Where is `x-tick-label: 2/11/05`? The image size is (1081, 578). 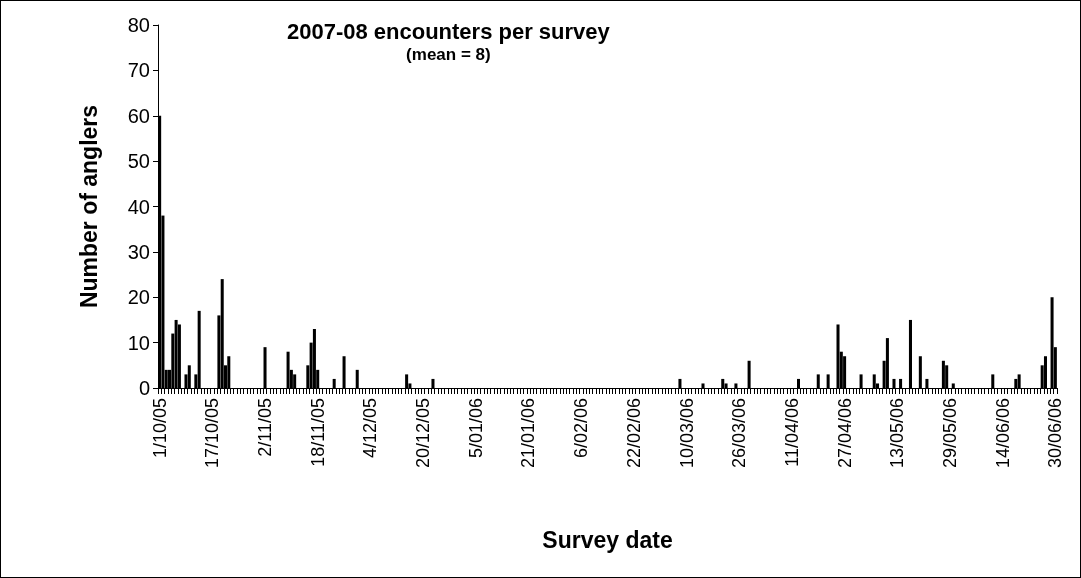 x-tick-label: 2/11/05 is located at coordinates (265, 427).